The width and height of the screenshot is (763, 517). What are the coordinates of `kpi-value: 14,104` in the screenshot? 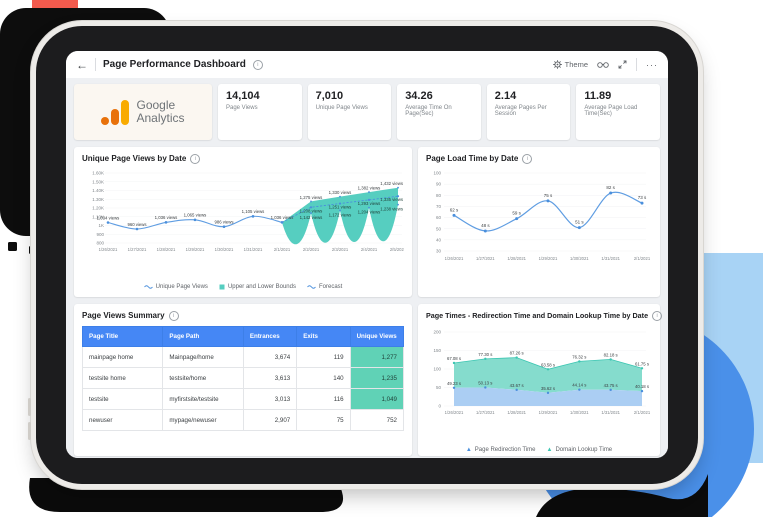 It's located at (243, 96).